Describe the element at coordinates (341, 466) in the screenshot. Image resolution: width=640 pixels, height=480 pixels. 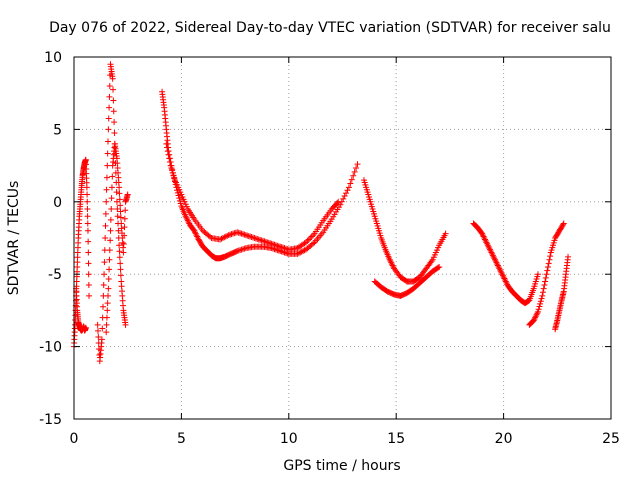
I see `x-axis-label: GPS time / hours` at that location.